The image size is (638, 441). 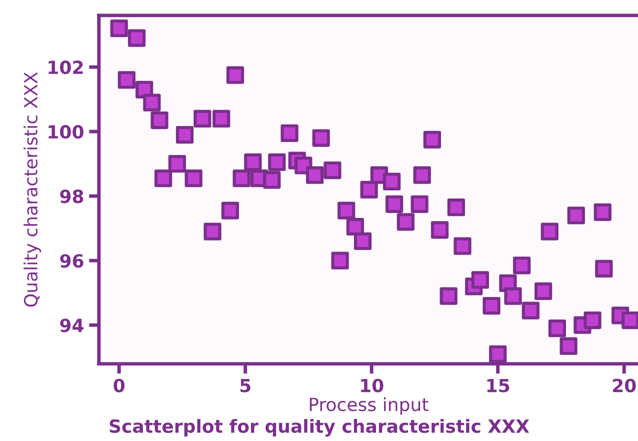 What do you see at coordinates (72, 325) in the screenshot?
I see `y-tick-label: 94` at bounding box center [72, 325].